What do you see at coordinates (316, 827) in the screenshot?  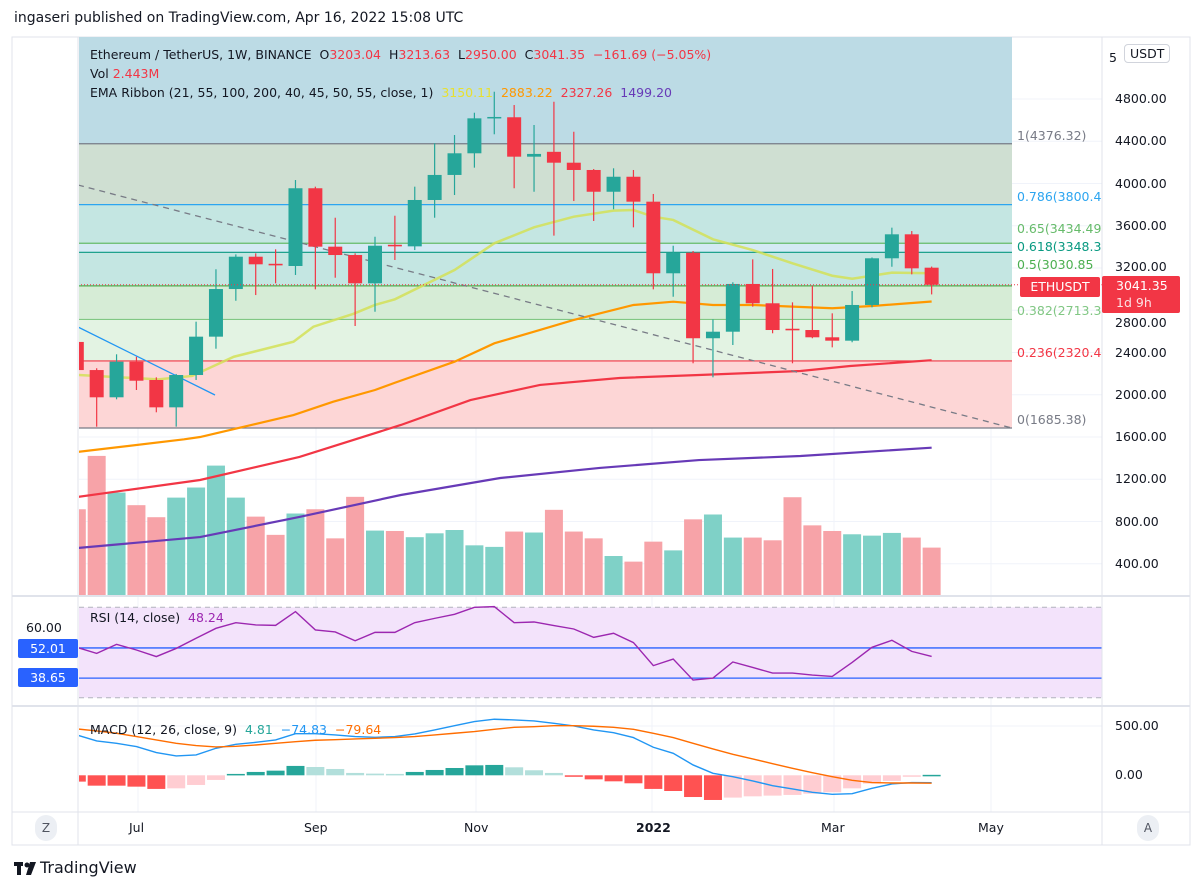 I see `time-label: Sep` at bounding box center [316, 827].